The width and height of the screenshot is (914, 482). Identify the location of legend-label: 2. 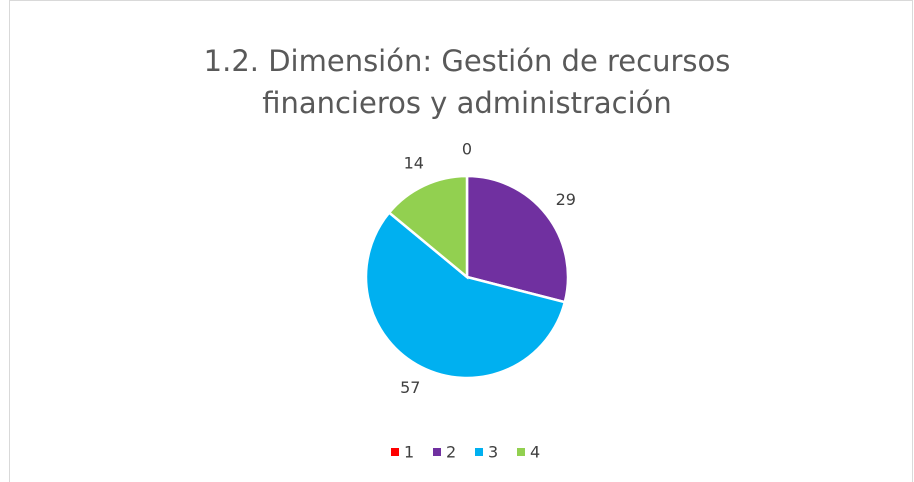
(451, 452).